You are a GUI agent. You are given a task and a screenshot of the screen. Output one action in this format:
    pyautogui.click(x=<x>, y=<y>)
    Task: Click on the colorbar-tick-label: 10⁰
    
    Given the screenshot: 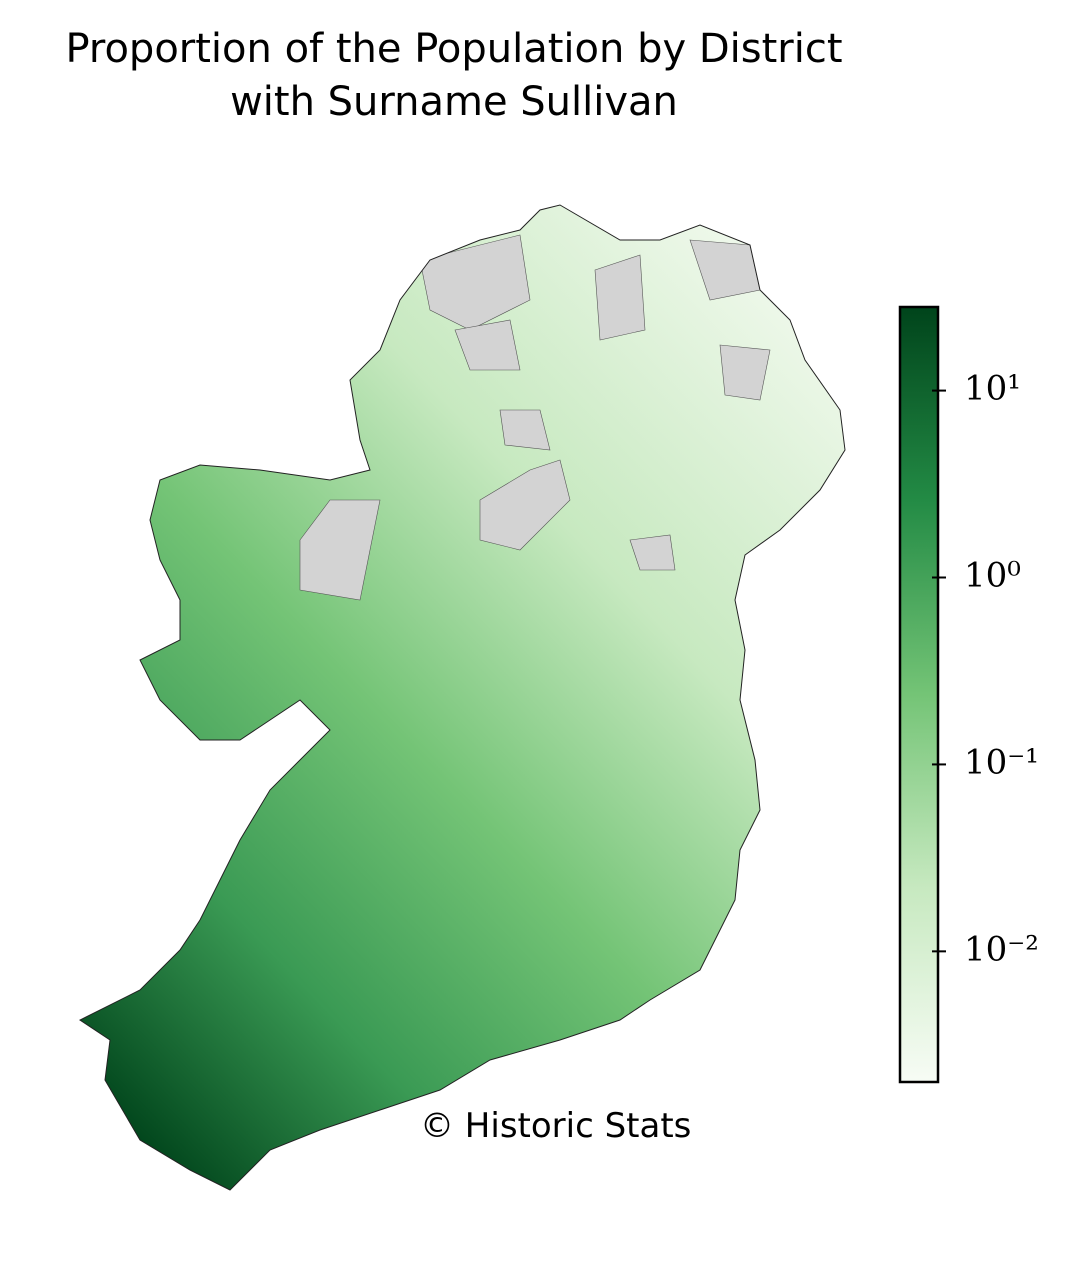 What is the action you would take?
    pyautogui.click(x=992, y=576)
    